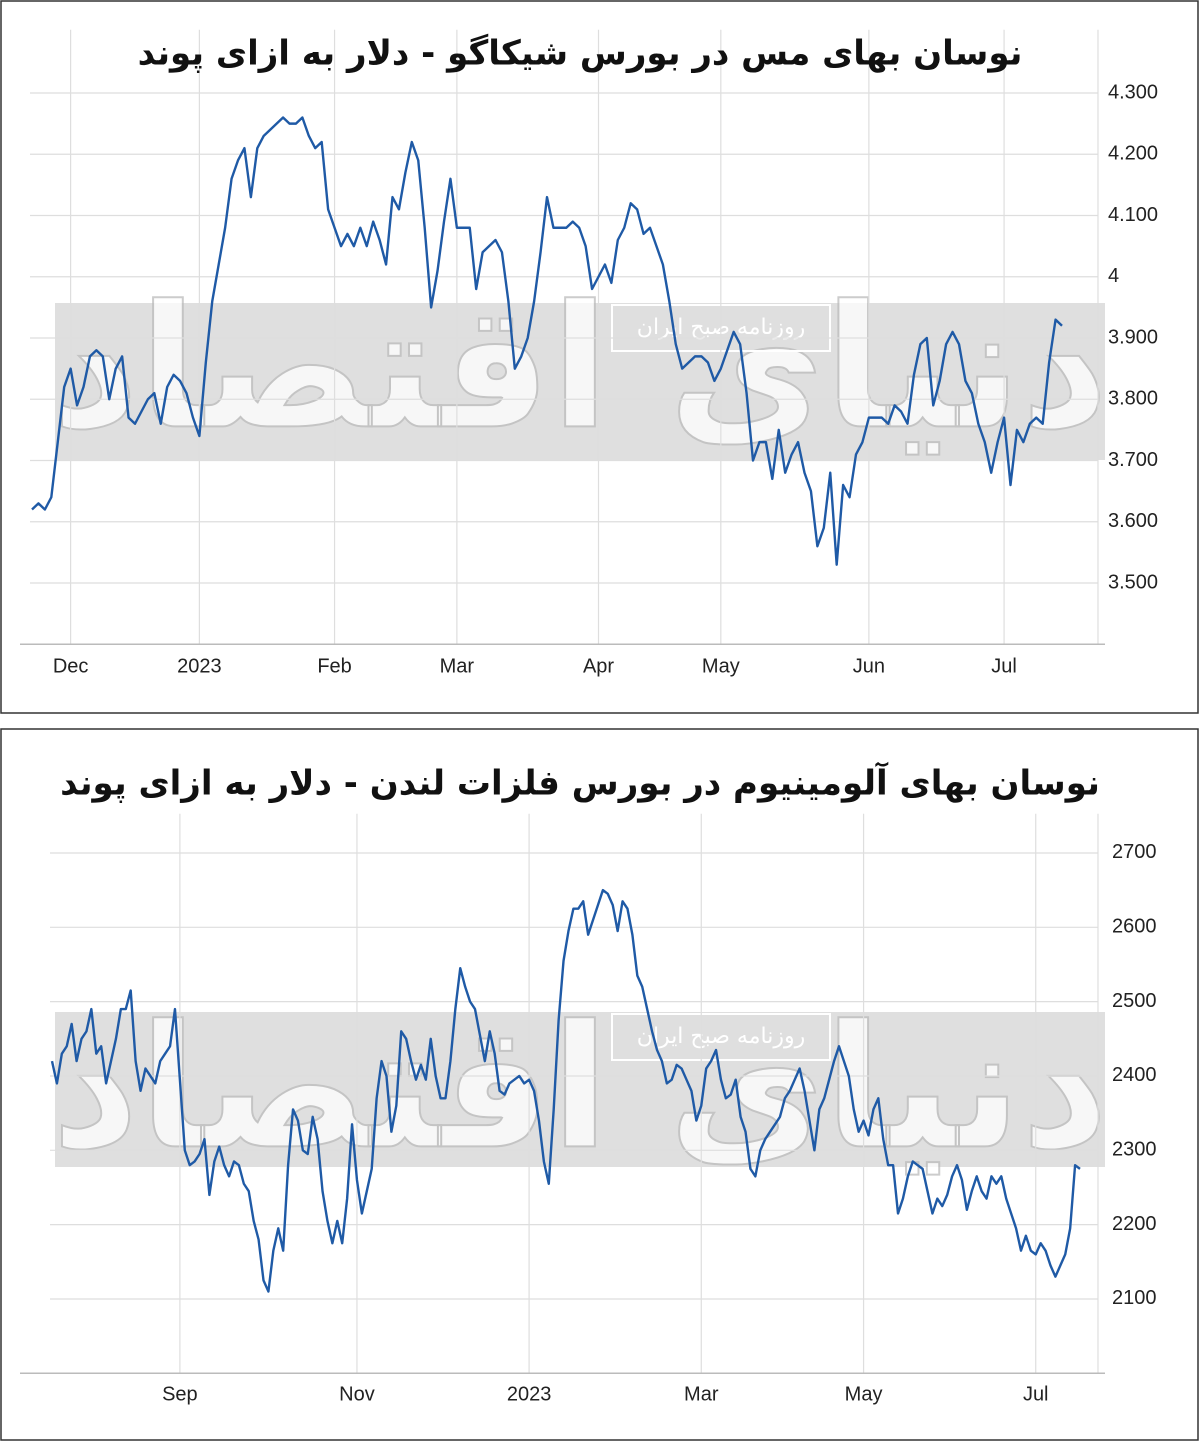 The width and height of the screenshot is (1200, 1446). What do you see at coordinates (180, 1394) in the screenshot?
I see `x-tick-label: Sep` at bounding box center [180, 1394].